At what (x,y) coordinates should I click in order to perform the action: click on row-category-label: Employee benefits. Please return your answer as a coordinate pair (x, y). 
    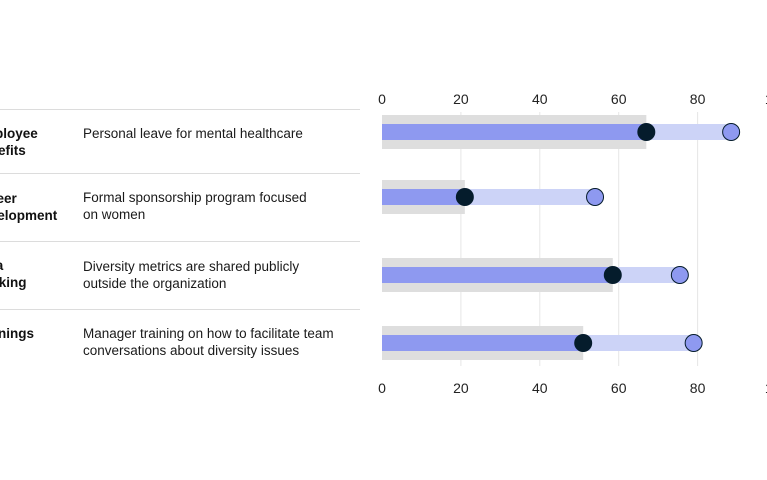
    Looking at the image, I should click on (19, 142).